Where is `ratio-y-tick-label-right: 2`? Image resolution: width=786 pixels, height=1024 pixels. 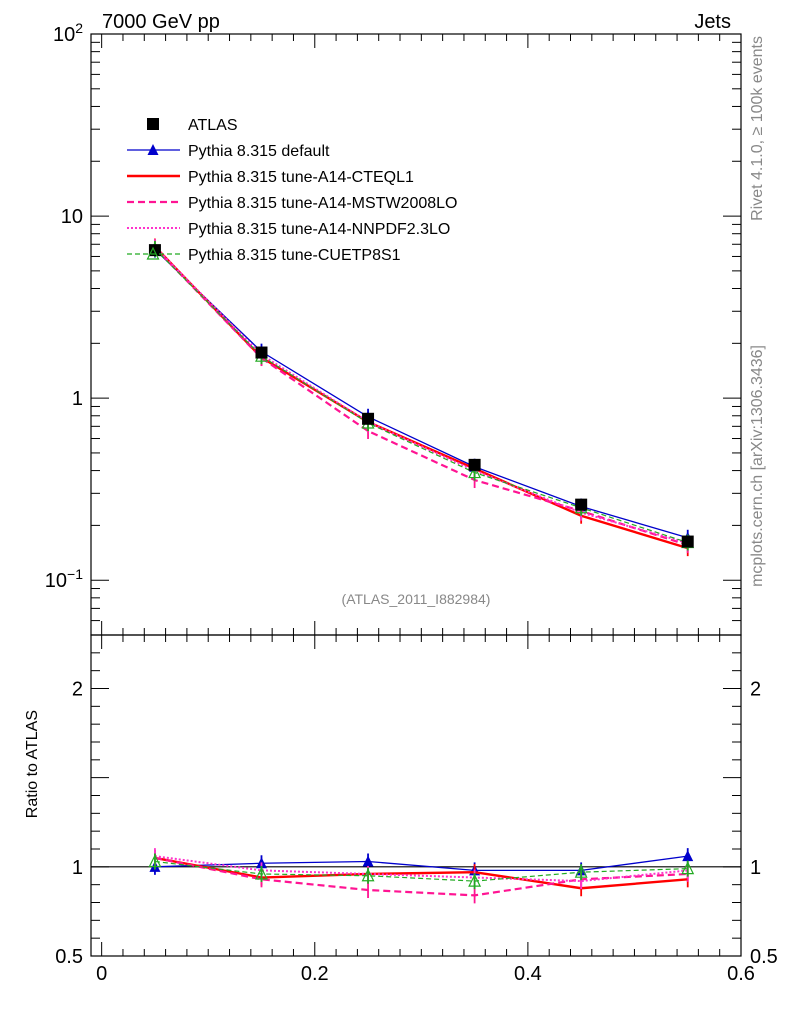
ratio-y-tick-label-right: 2 is located at coordinates (755, 690).